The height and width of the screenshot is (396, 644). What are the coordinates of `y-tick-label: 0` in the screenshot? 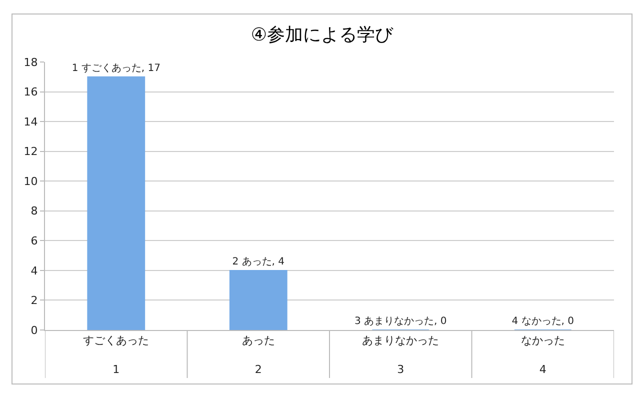 It's located at (34, 330).